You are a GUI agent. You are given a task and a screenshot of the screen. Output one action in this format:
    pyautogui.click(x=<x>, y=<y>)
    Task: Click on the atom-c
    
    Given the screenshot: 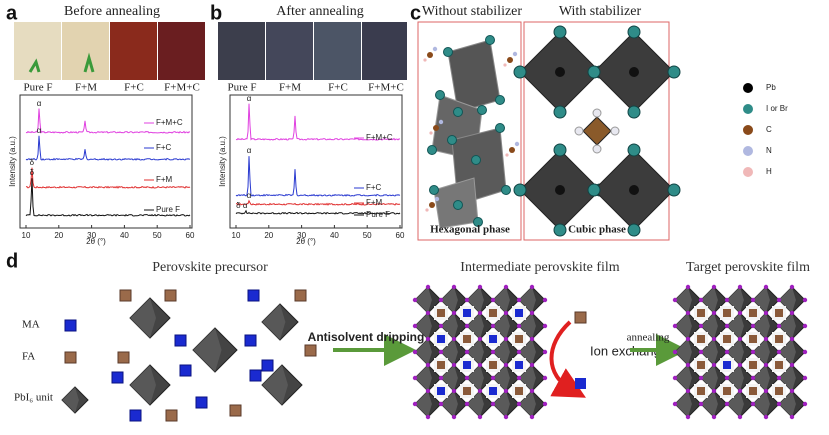 What is the action you would take?
    pyautogui.click(x=510, y=60)
    